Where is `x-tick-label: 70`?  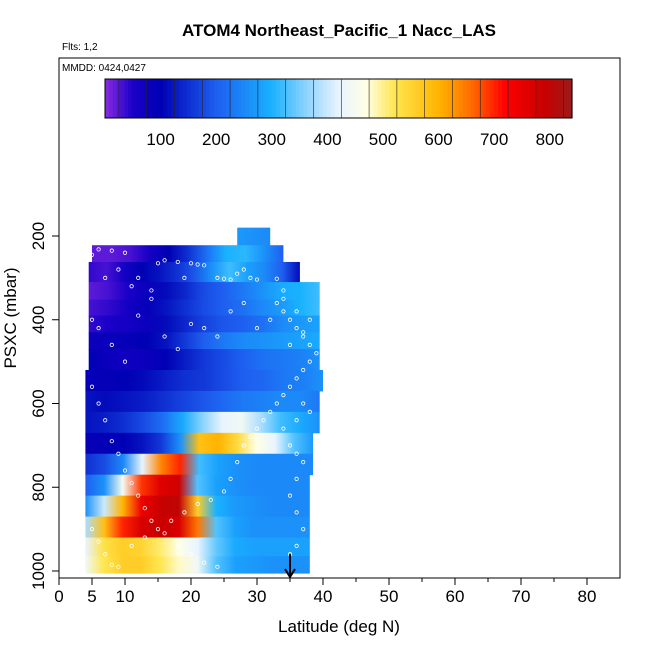
x-tick-label: 70 is located at coordinates (521, 596).